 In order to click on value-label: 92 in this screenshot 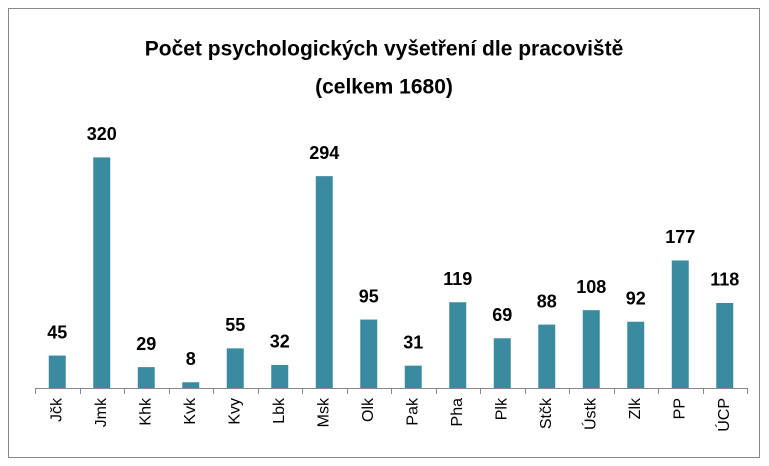, I will do `click(636, 298)`.